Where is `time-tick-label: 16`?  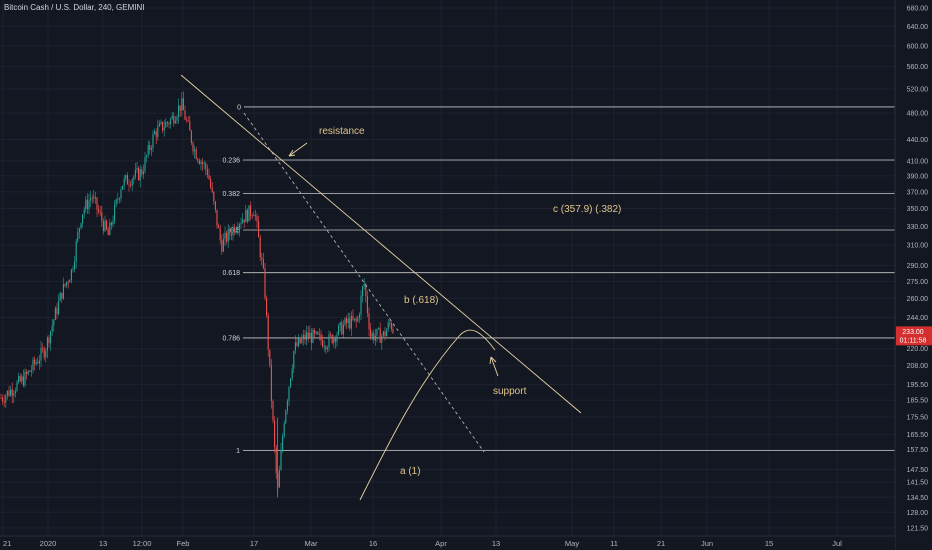 time-tick-label: 16 is located at coordinates (373, 543).